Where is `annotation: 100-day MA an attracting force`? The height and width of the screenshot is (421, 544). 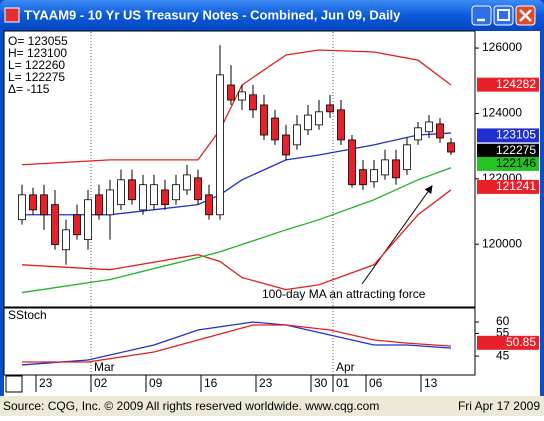
annotation: 100-day MA an attracting force is located at coordinates (344, 294).